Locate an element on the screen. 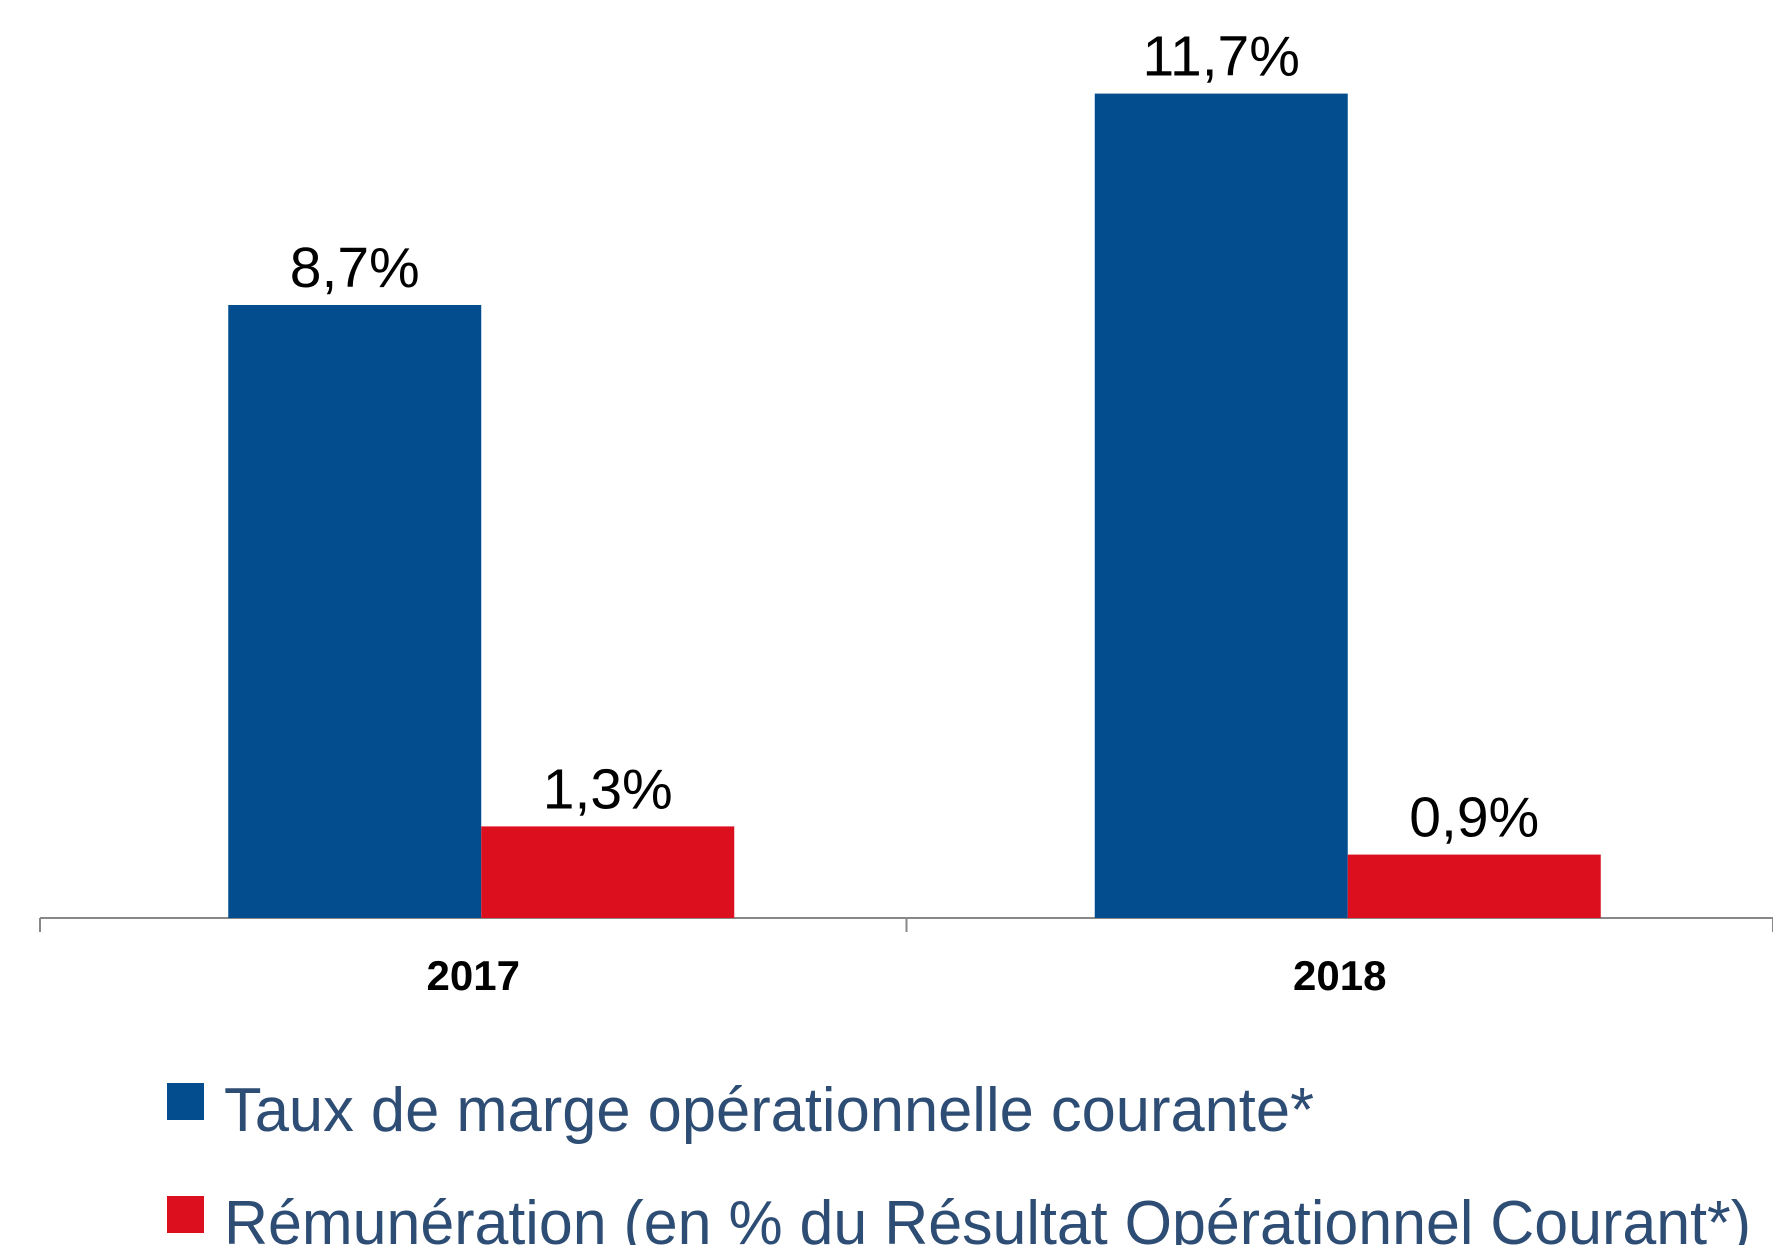  data-label: 8,7% is located at coordinates (355, 268).